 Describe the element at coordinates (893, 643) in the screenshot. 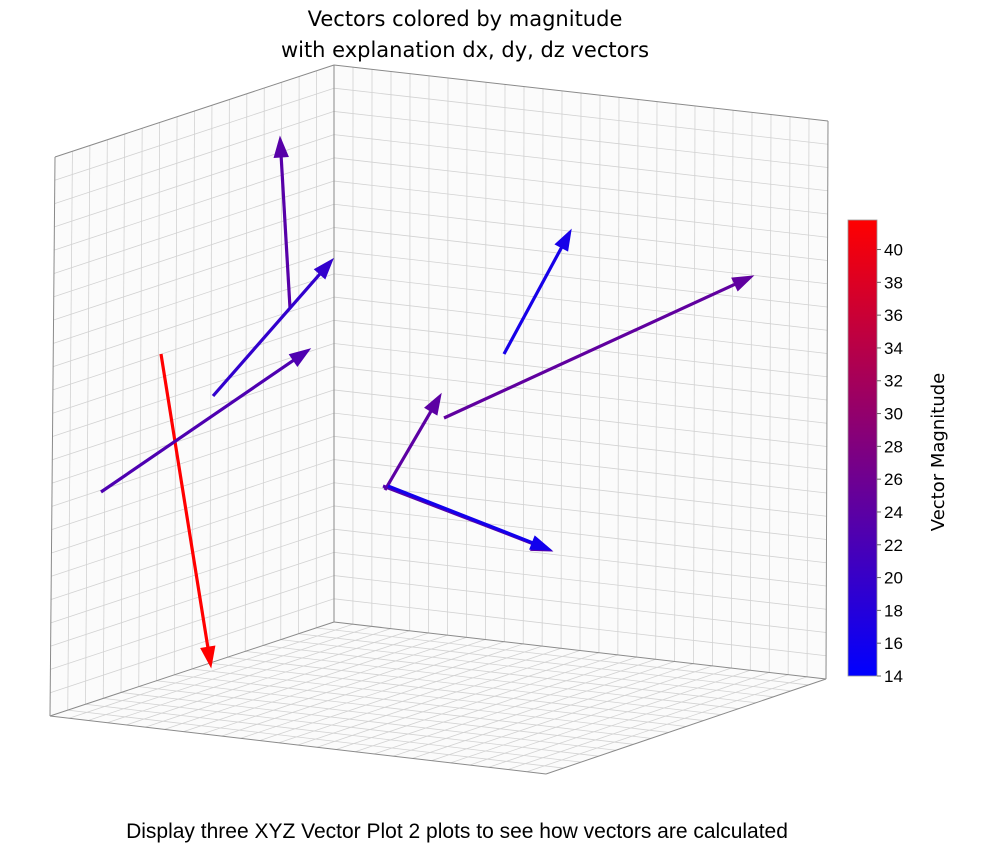

I see `colorbar-tick-label: 16` at that location.